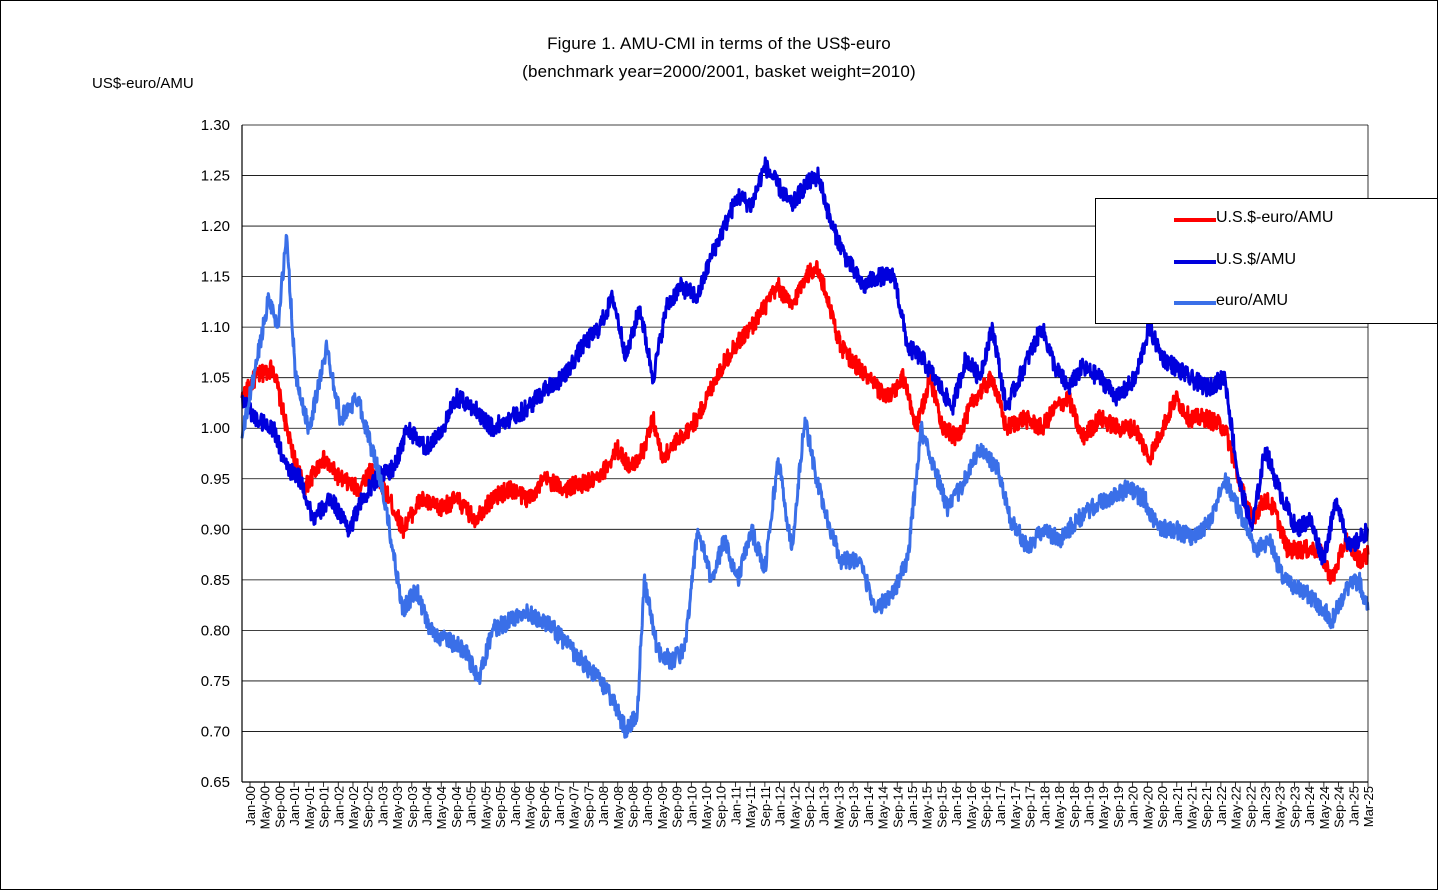 The height and width of the screenshot is (890, 1438). I want to click on x-tick-label: May-15, so click(927, 807).